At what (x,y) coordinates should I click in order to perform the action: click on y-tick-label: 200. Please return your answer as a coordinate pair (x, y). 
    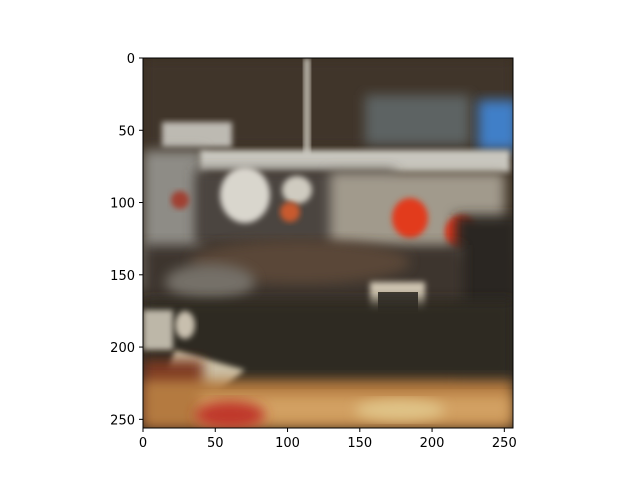
    Looking at the image, I should click on (122, 348).